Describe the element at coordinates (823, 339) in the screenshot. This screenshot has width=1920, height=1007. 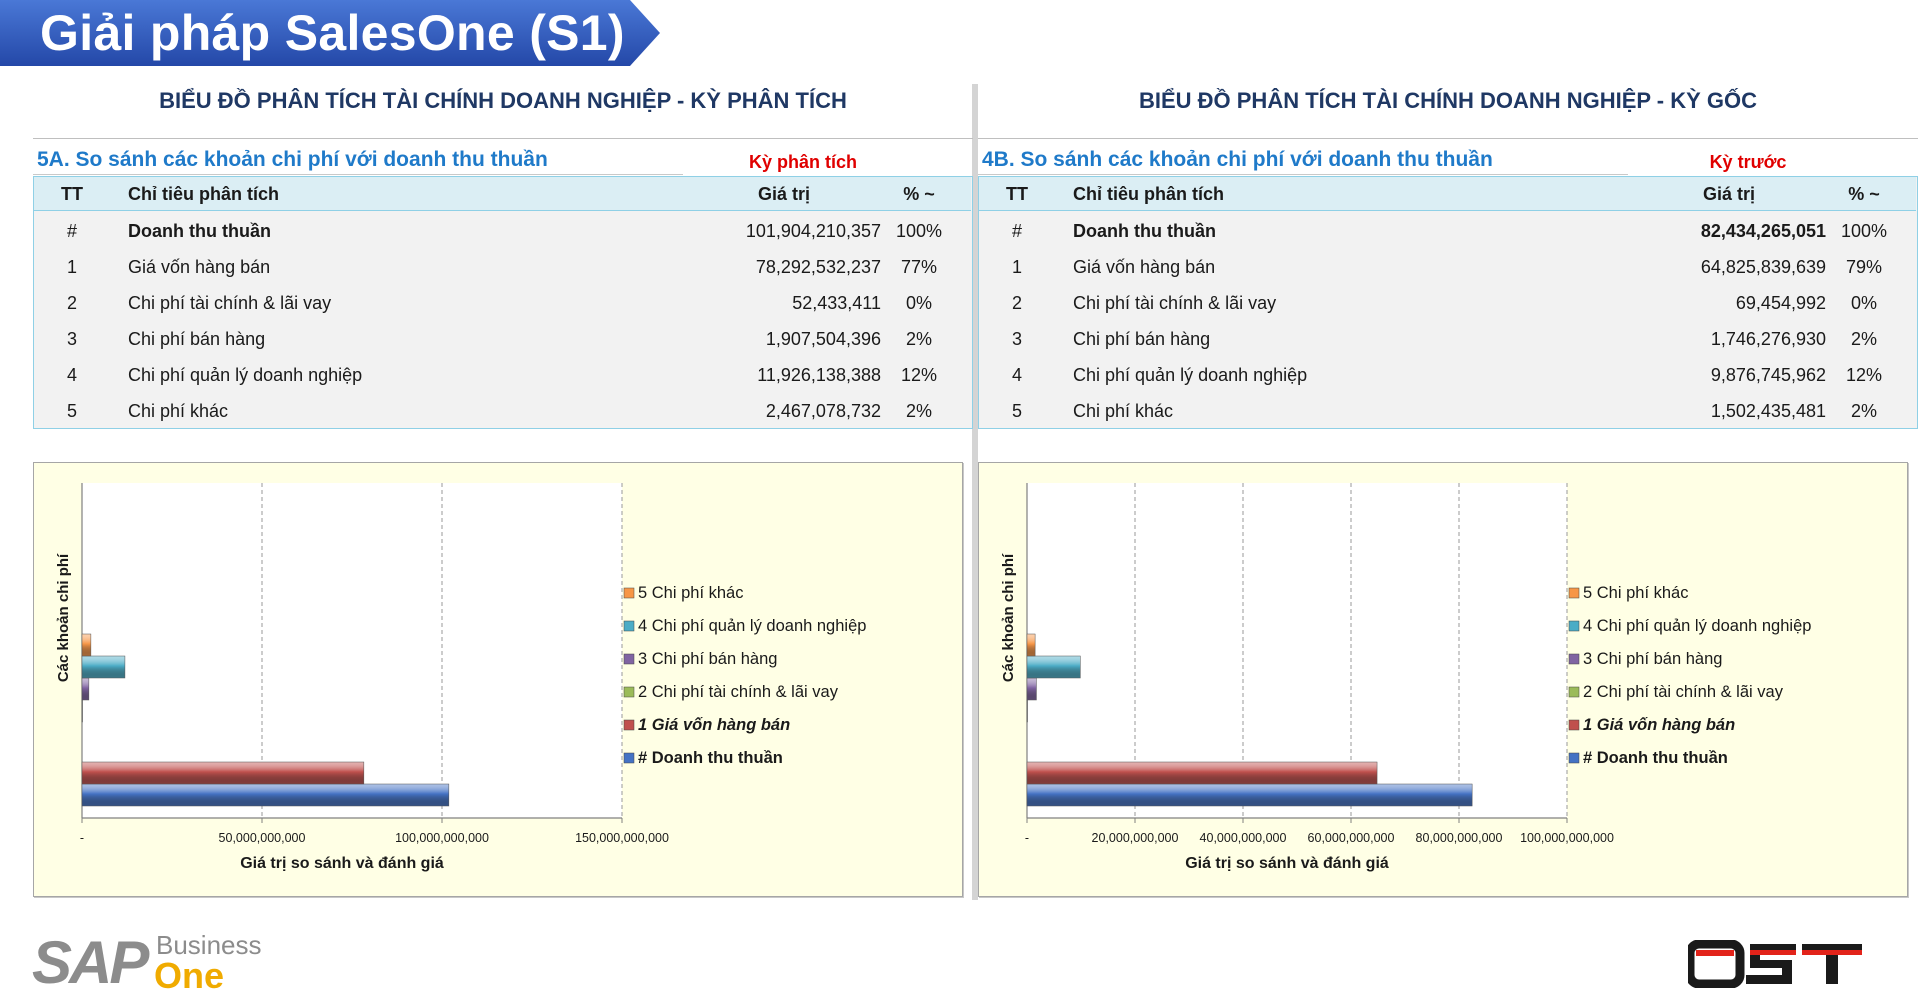
I see `cell-value: 1,907,504,396` at that location.